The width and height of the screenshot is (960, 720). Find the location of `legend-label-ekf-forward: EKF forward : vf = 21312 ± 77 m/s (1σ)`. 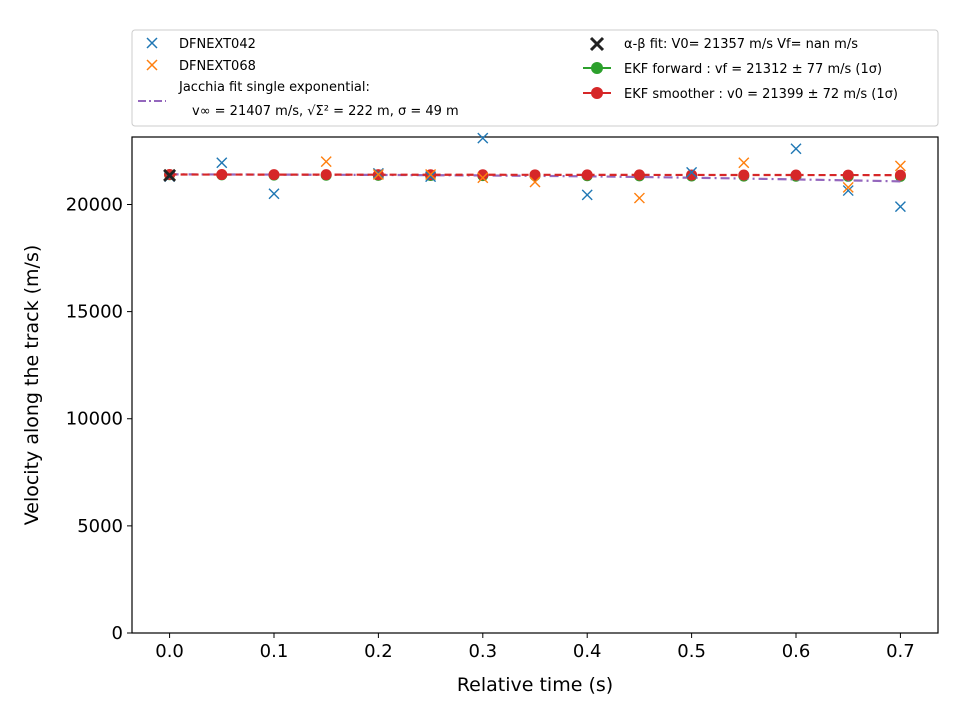

legend-label-ekf-forward: EKF forward : vf = 21312 ± 77 m/s (1σ) is located at coordinates (753, 69).